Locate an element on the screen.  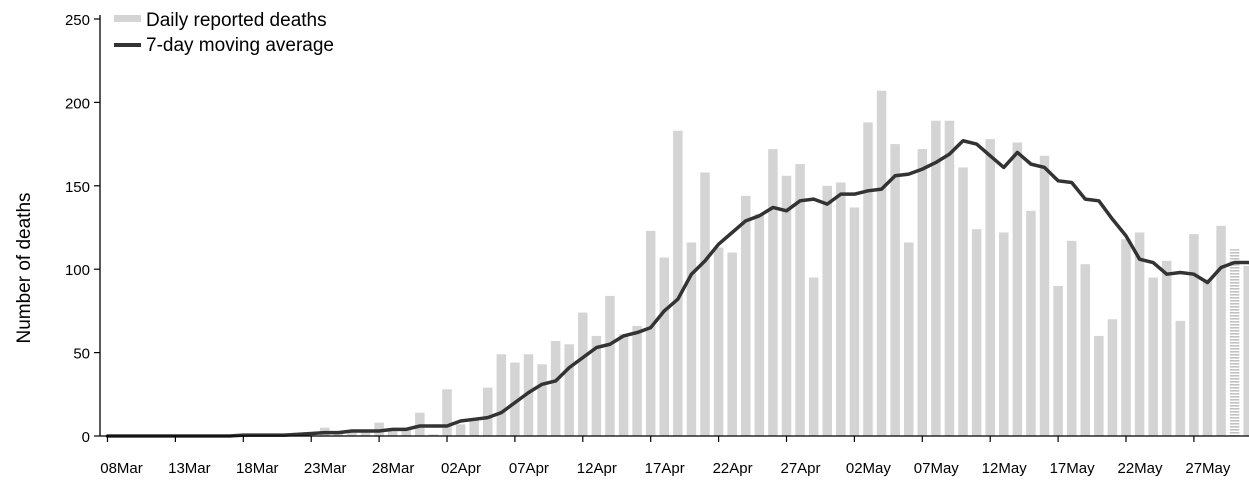
y-tick-label: 0 is located at coordinates (86, 437).